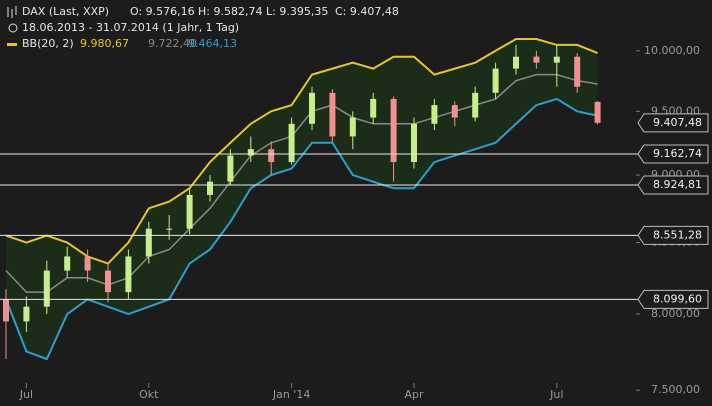  Describe the element at coordinates (291, 394) in the screenshot. I see `x-tick-label: Jan '14` at that location.